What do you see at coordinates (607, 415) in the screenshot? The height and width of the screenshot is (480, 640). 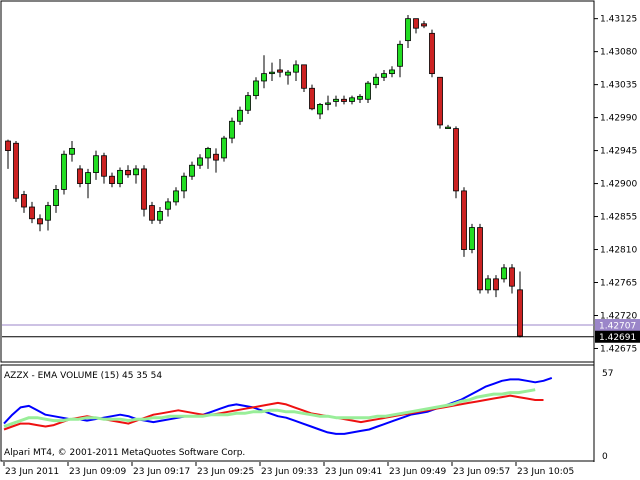 I see `indicator-axis-labels: 57 0` at bounding box center [607, 415].